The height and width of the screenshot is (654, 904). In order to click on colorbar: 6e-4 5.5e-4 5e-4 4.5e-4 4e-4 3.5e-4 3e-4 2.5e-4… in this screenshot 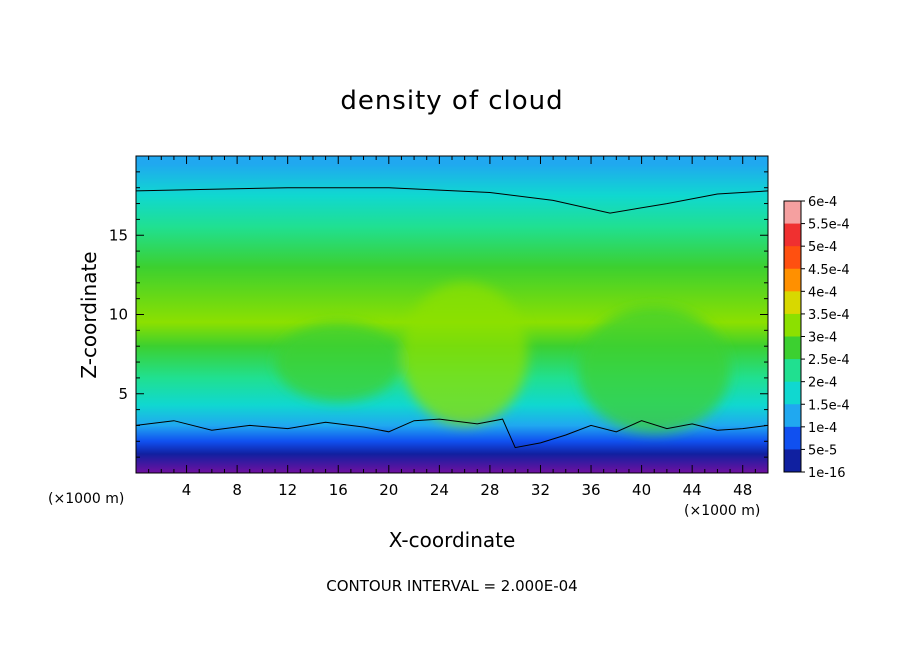, I will do `click(816, 338)`.